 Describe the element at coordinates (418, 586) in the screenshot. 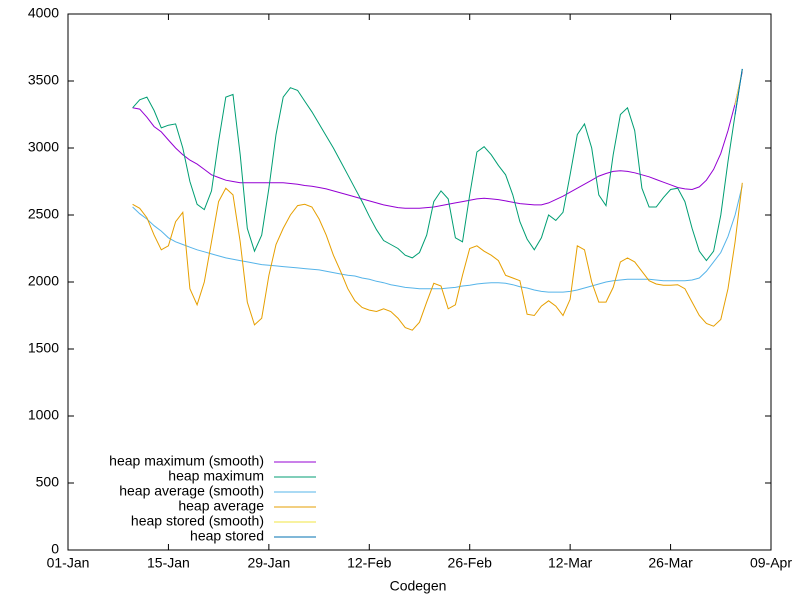

I see `x-axis-label: Codegen` at that location.